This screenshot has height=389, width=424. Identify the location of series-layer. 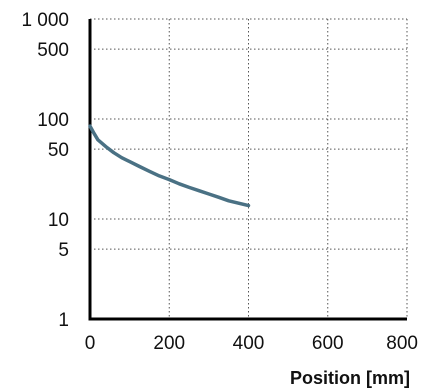
(169, 166).